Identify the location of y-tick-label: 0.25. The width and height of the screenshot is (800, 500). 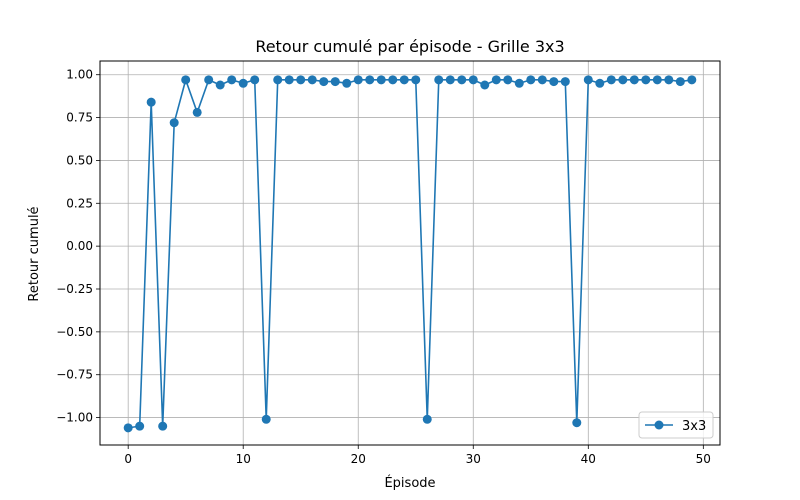
(79, 203).